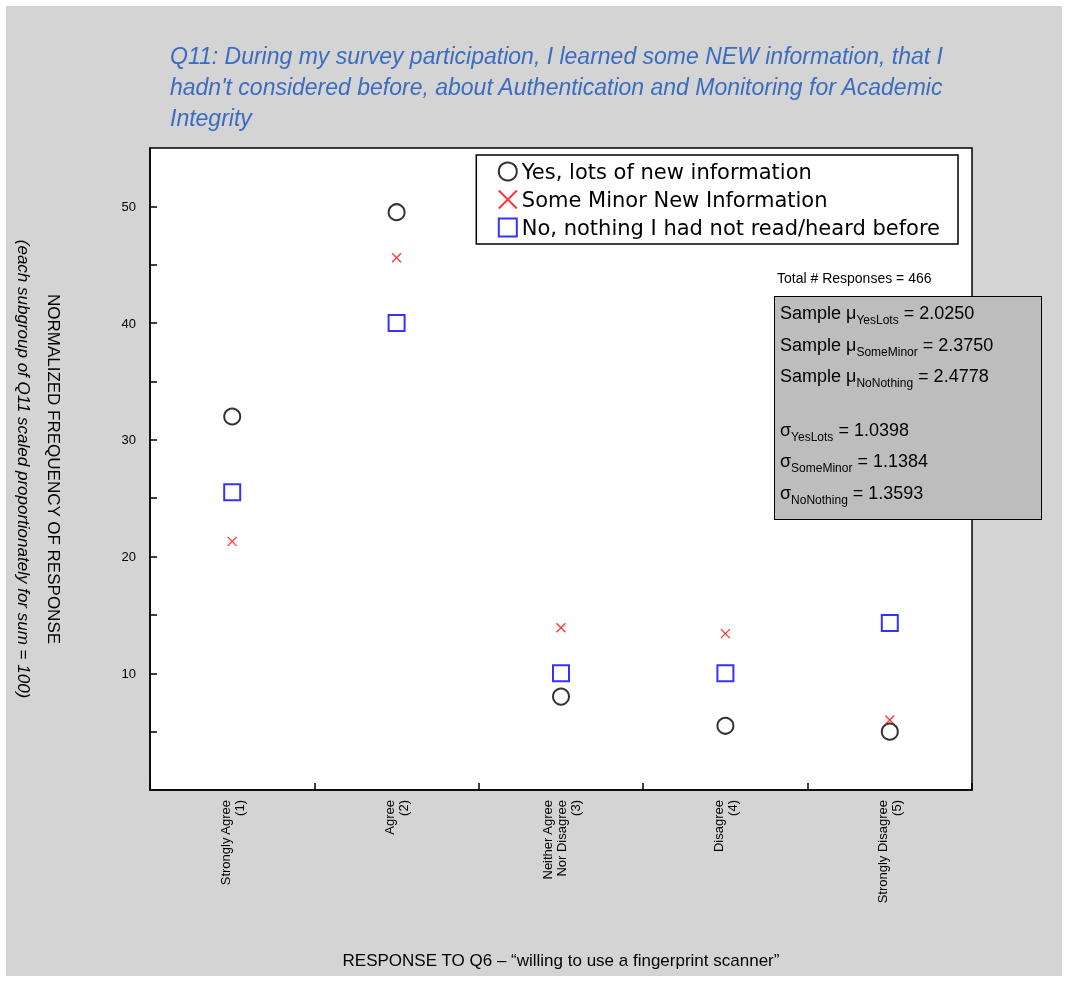 This screenshot has width=1068, height=982. Describe the element at coordinates (560, 86) in the screenshot. I see `chart-title: Q11: During my survey participation, I learned some NEW information, that I hadn't considered before, about Authentication and Monitoring for Academic Integrity` at that location.